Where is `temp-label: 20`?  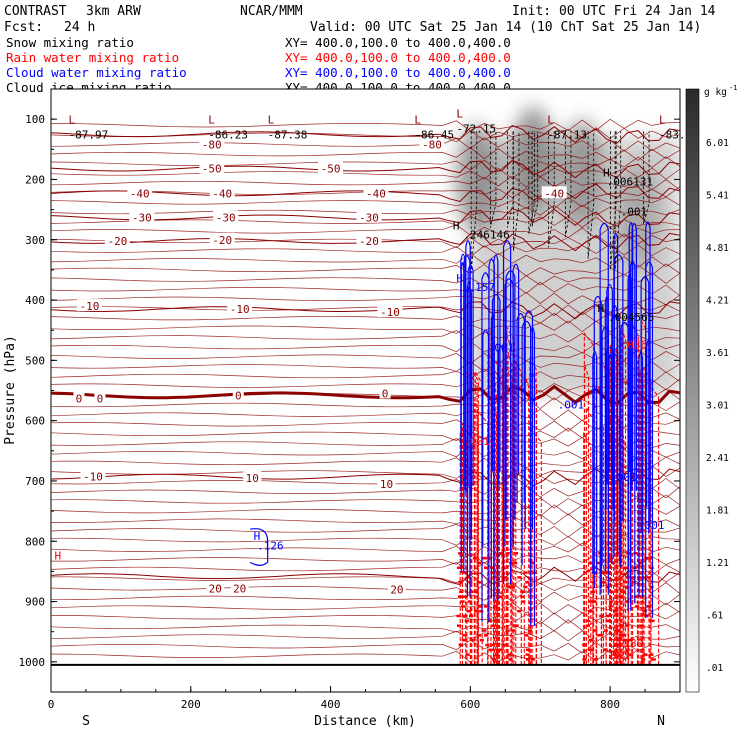
temp-label: 20 is located at coordinates (396, 589).